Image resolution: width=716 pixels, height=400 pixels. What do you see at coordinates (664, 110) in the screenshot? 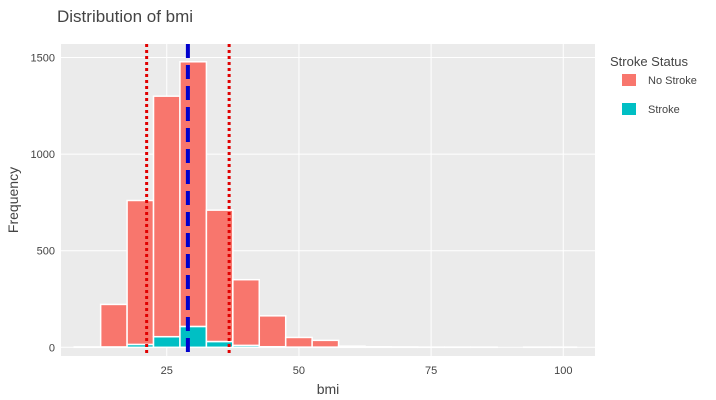
I see `legend-item-label: Stroke` at bounding box center [664, 110].